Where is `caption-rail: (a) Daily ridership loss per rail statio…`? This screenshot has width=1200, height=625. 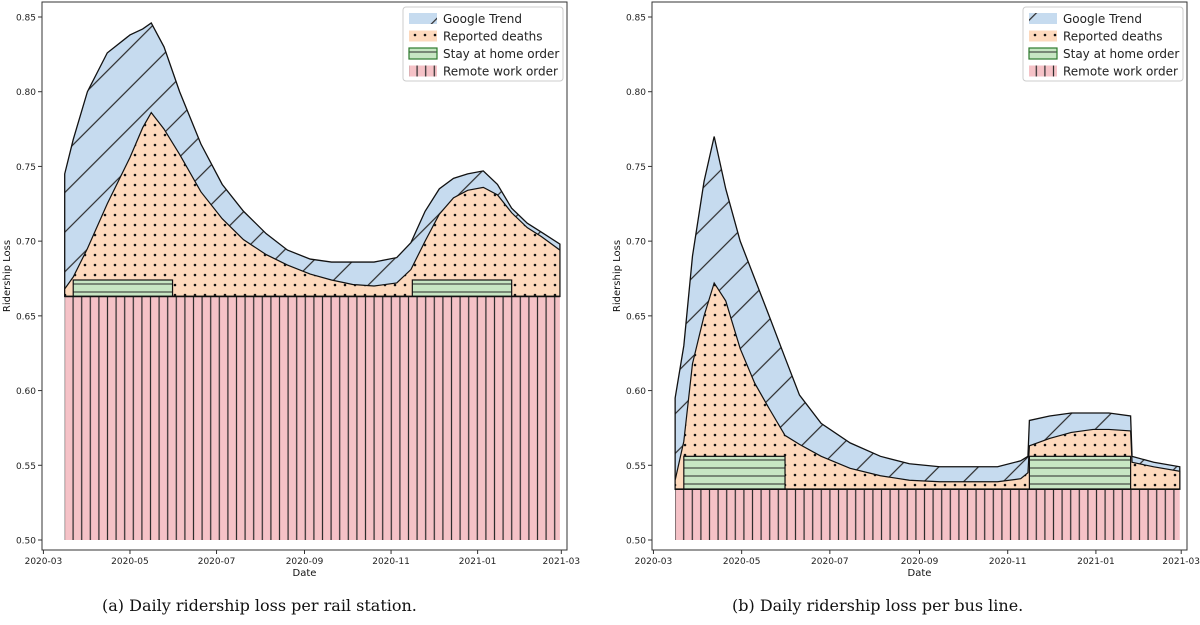 caption-rail: (a) Daily ridership loss per rail statio… is located at coordinates (259, 605).